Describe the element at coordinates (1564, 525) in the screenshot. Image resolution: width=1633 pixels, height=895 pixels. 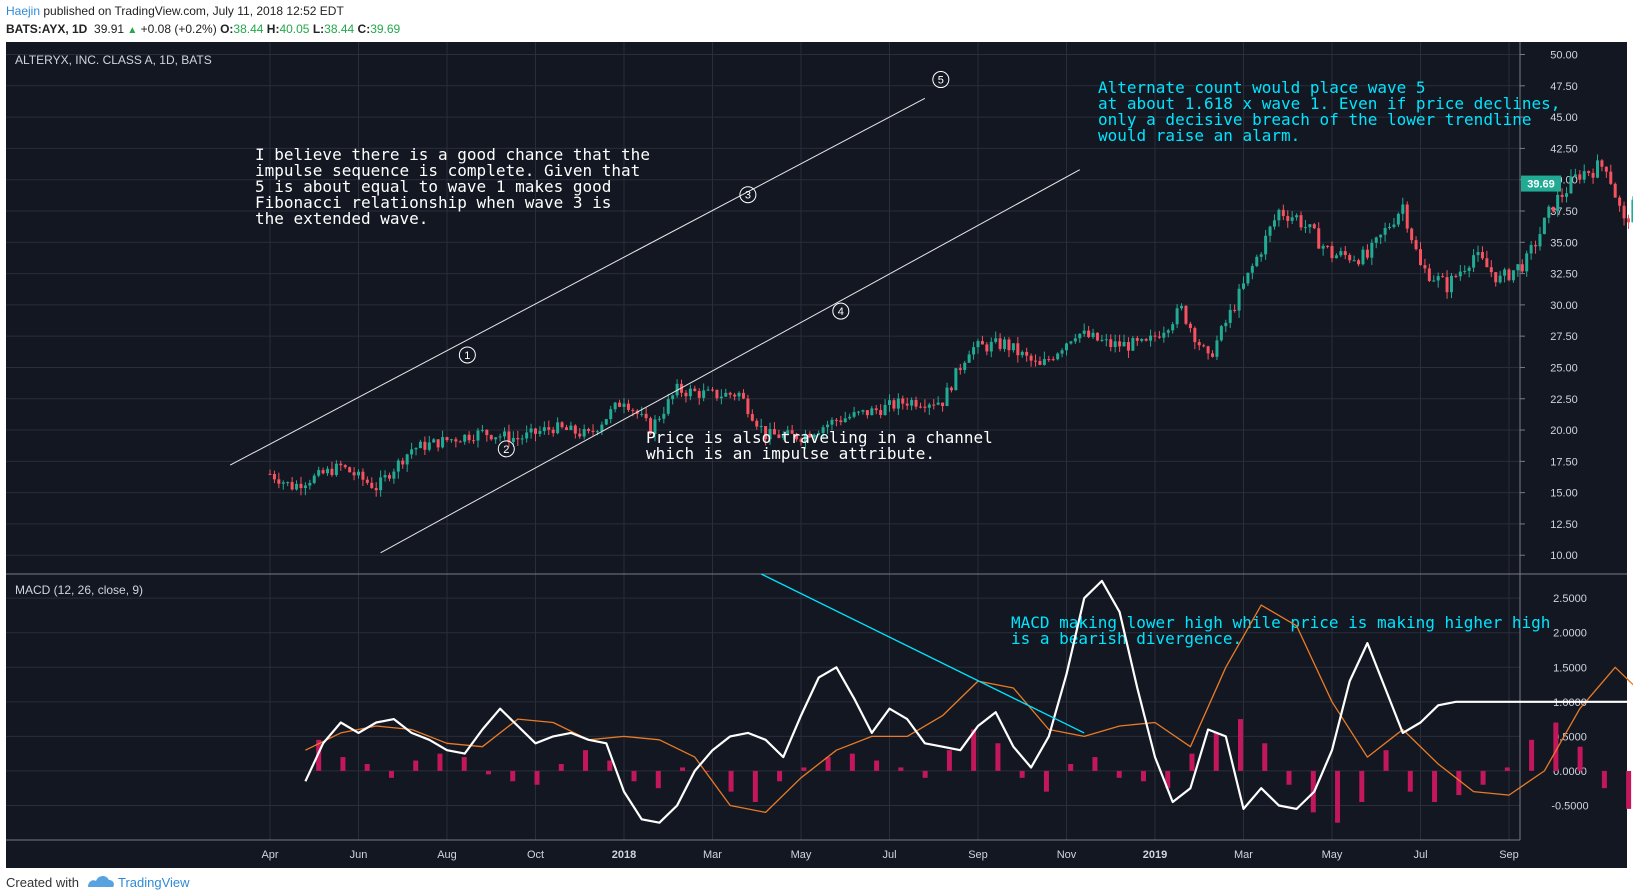
I see `price-tick-label: 12.50` at that location.